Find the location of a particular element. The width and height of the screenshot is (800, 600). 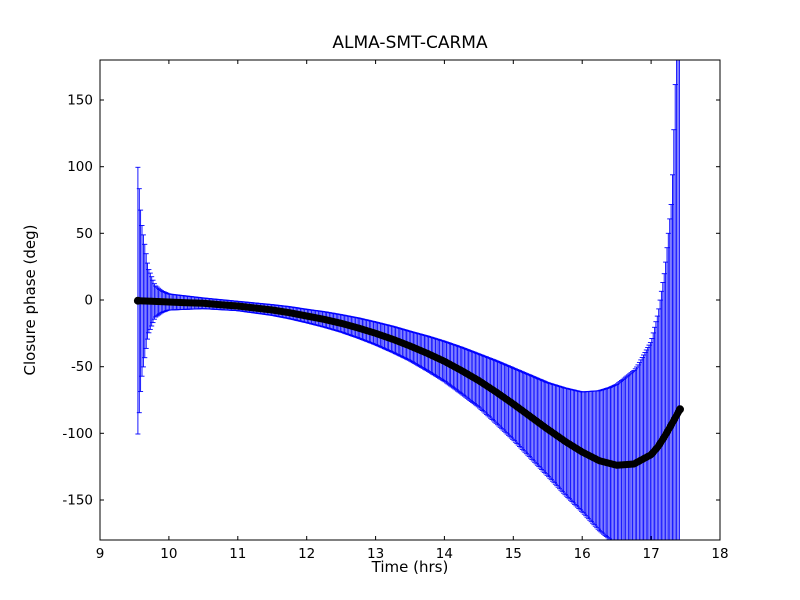

y-tick-labels: -150 -100 -50 0 50 100 150 is located at coordinates (77, 301).